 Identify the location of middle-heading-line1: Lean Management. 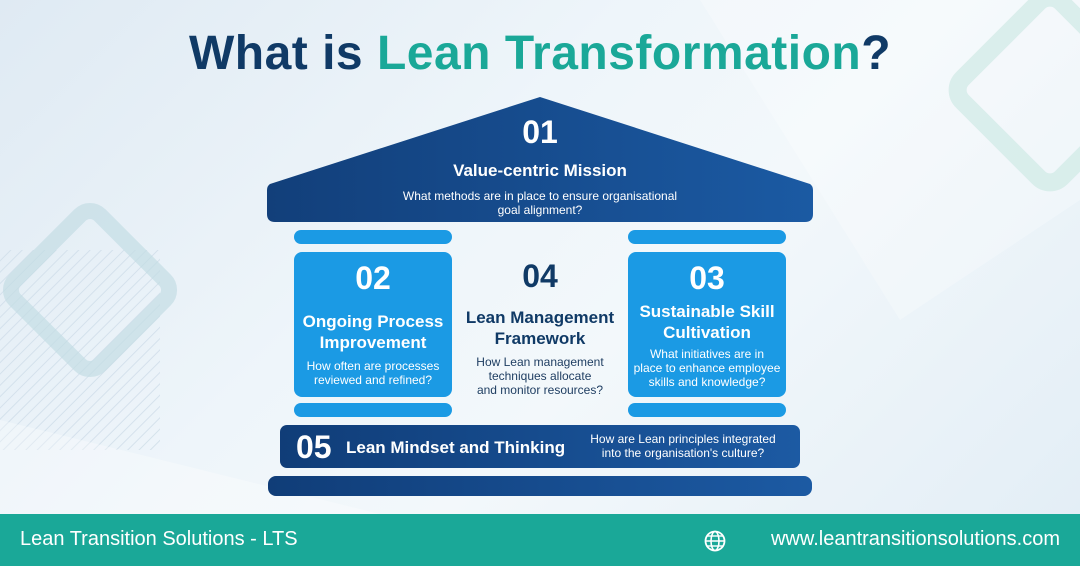
(540, 317).